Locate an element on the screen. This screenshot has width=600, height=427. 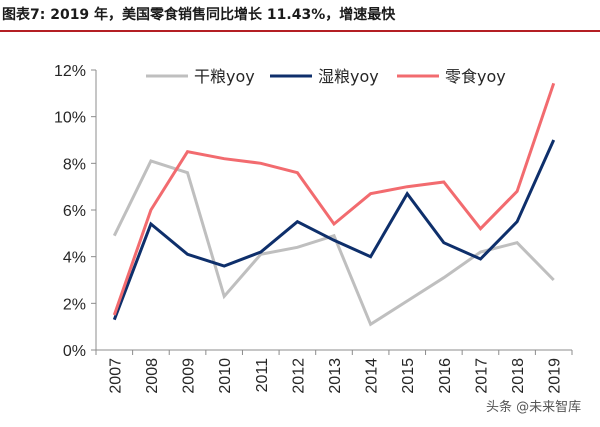
chart-legend: 干粮yoy 湿粮yoy 零食yoy is located at coordinates (326, 76).